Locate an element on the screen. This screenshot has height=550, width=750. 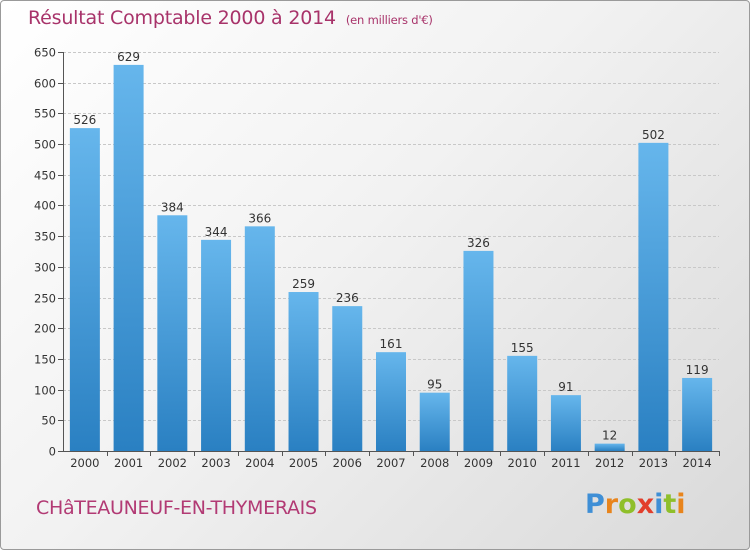
commune-name: CHâTEAUNEUF-EN-THYMERAIS is located at coordinates (176, 508).